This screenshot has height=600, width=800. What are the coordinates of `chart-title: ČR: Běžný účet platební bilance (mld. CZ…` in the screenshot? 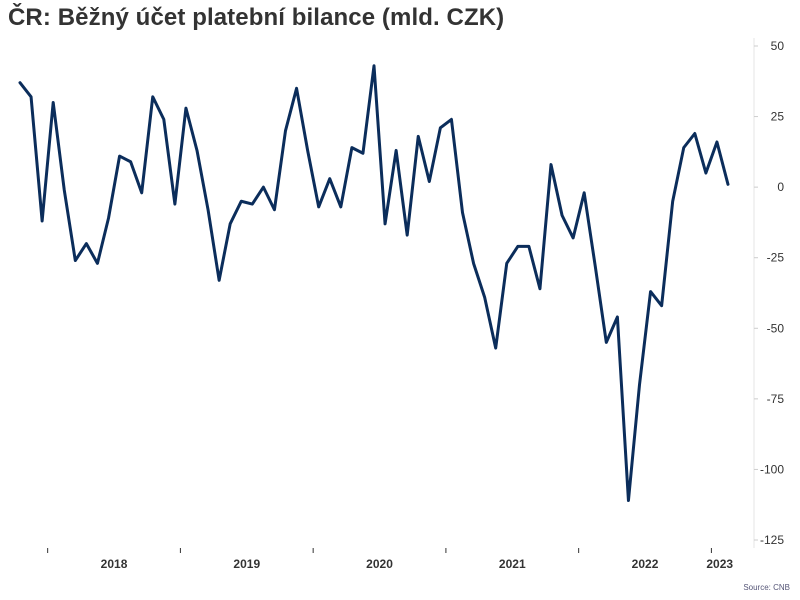 It's located at (256, 17).